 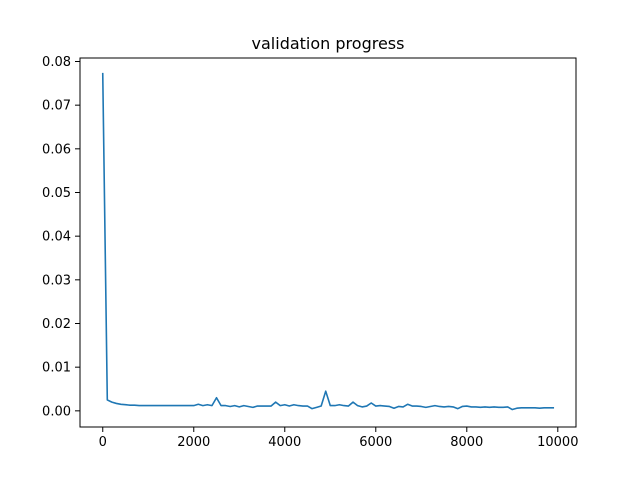 I want to click on y-tick-label: 0.05, so click(x=56, y=193).